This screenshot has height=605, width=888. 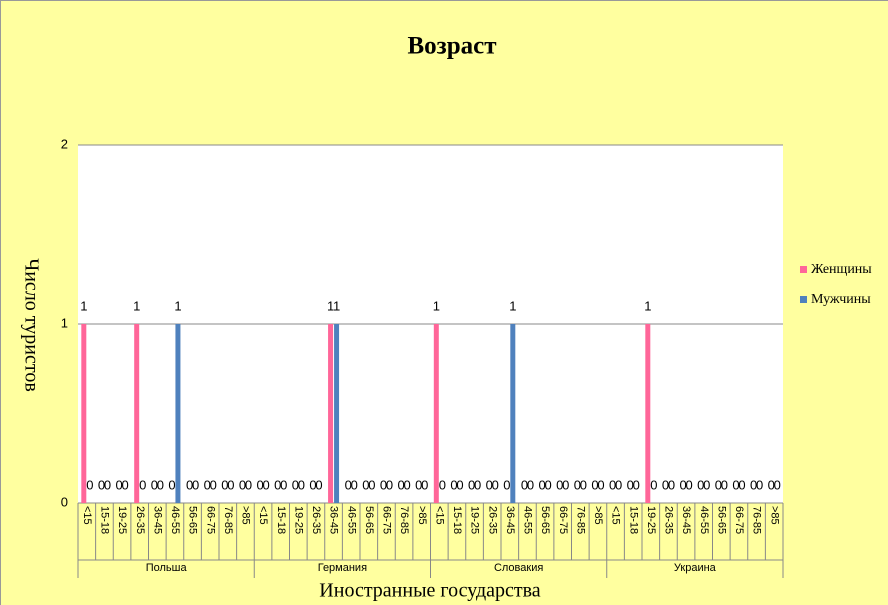 I want to click on legend-swatch, so click(x=803, y=269).